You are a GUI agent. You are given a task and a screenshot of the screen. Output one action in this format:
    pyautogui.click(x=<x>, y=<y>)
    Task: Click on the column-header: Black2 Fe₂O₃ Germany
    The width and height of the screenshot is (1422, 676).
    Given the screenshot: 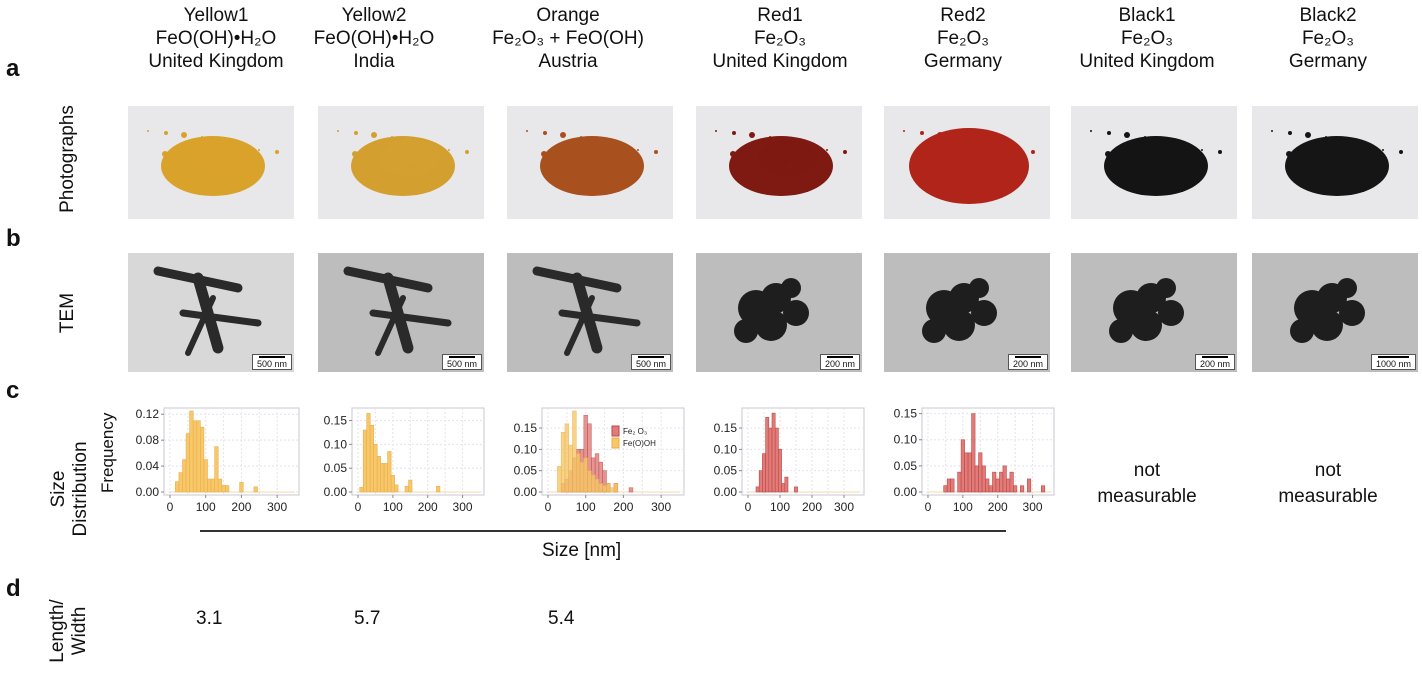 What is the action you would take?
    pyautogui.click(x=1327, y=38)
    